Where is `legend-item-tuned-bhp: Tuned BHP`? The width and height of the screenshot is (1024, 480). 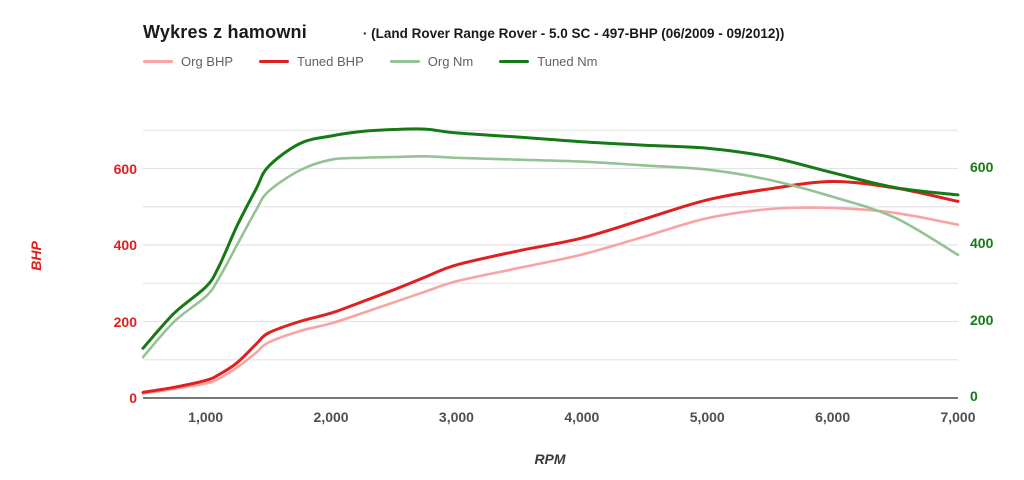
legend-item-tuned-bhp: Tuned BHP is located at coordinates (311, 61).